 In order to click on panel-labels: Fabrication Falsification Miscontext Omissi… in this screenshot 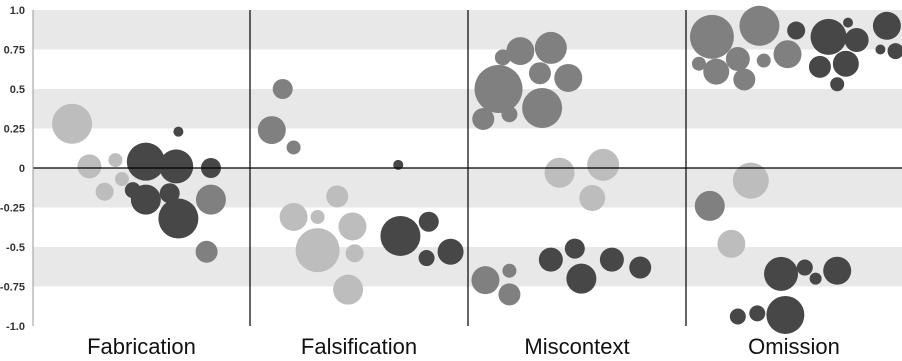, I will do `click(463, 346)`.